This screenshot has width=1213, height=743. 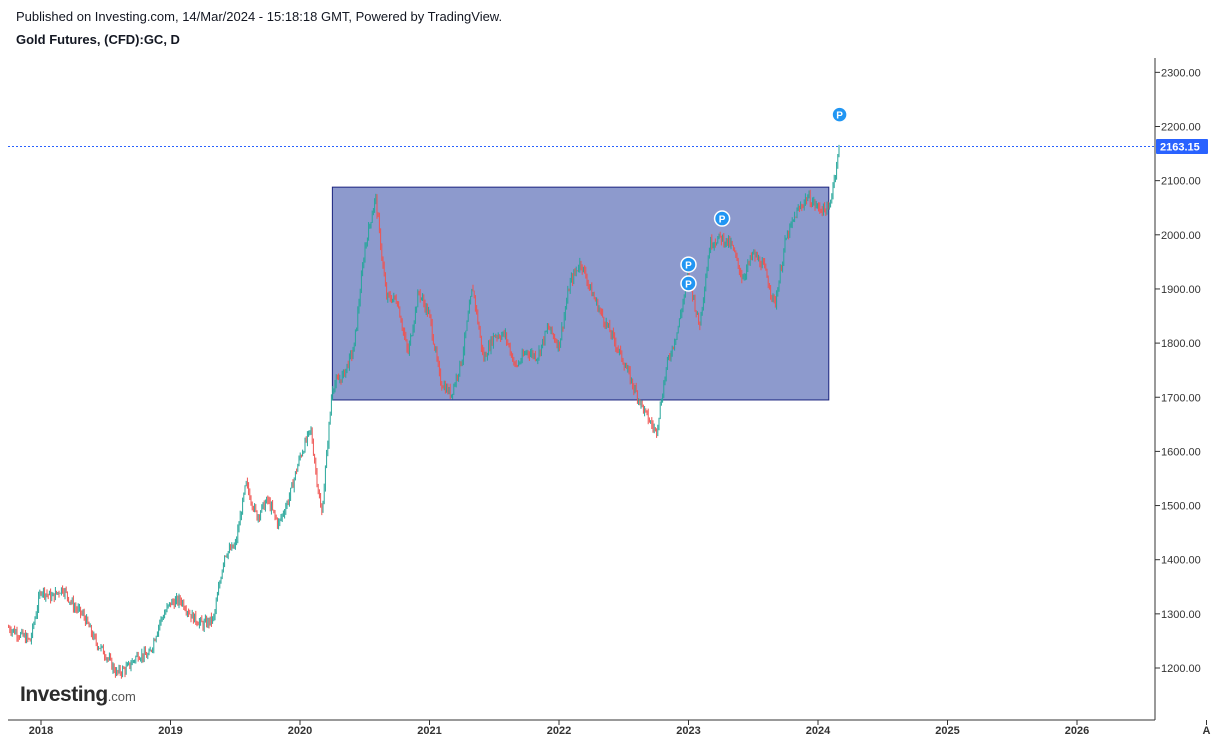 What do you see at coordinates (947, 731) in the screenshot?
I see `x-tick-label: 2025` at bounding box center [947, 731].